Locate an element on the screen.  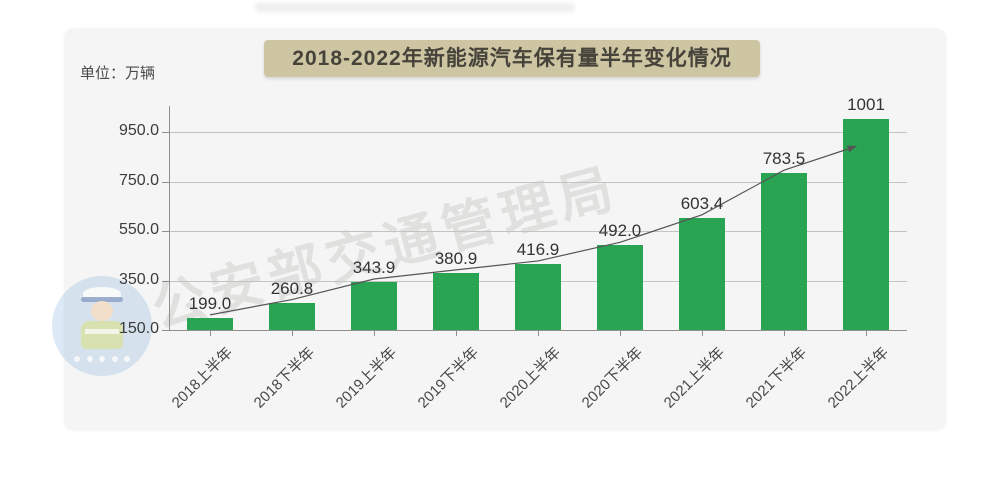
badge-dots-icon is located at coordinates (102, 359).